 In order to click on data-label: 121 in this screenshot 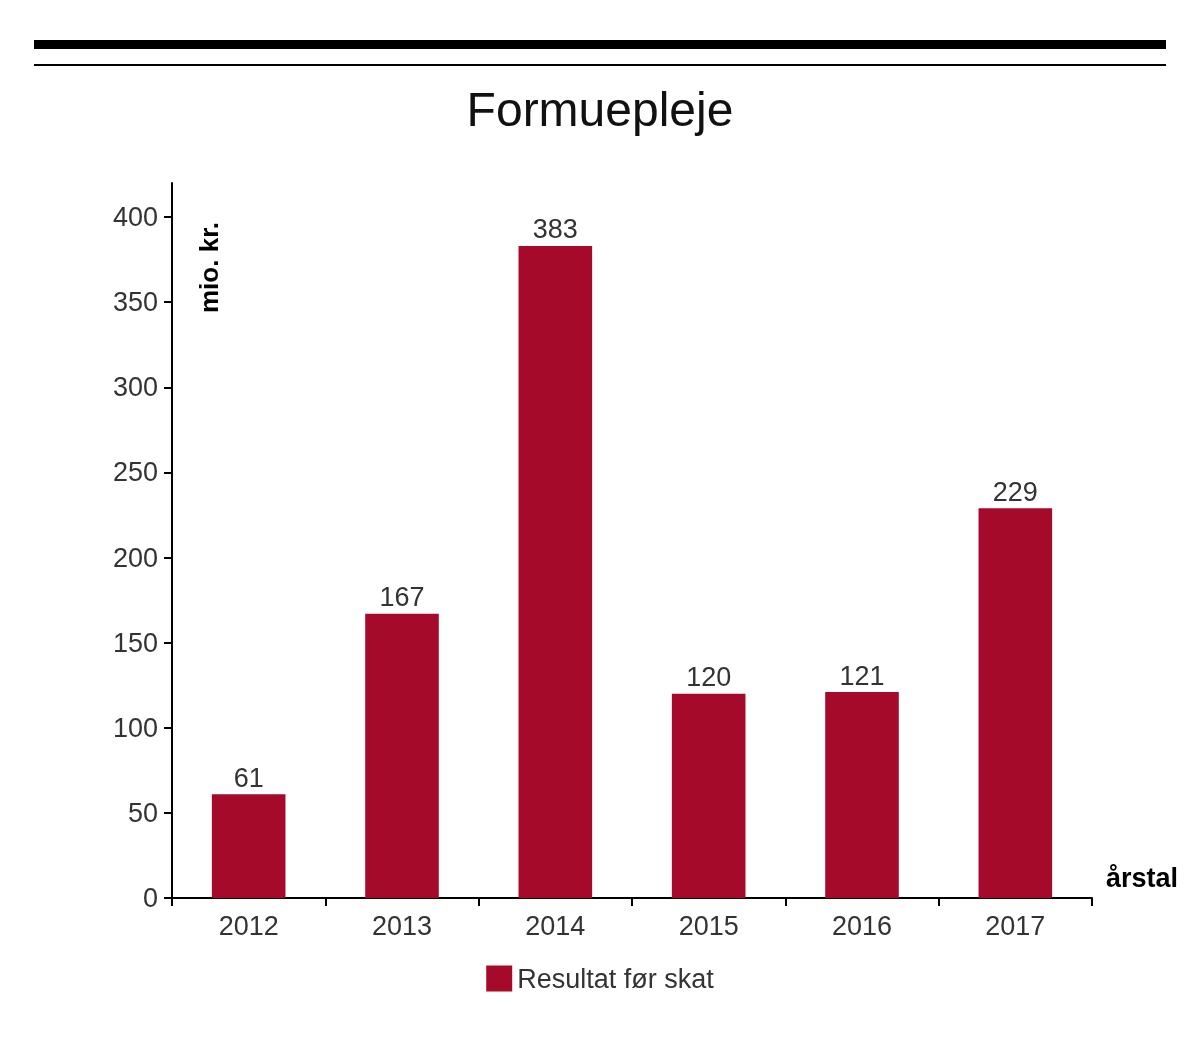, I will do `click(862, 675)`.